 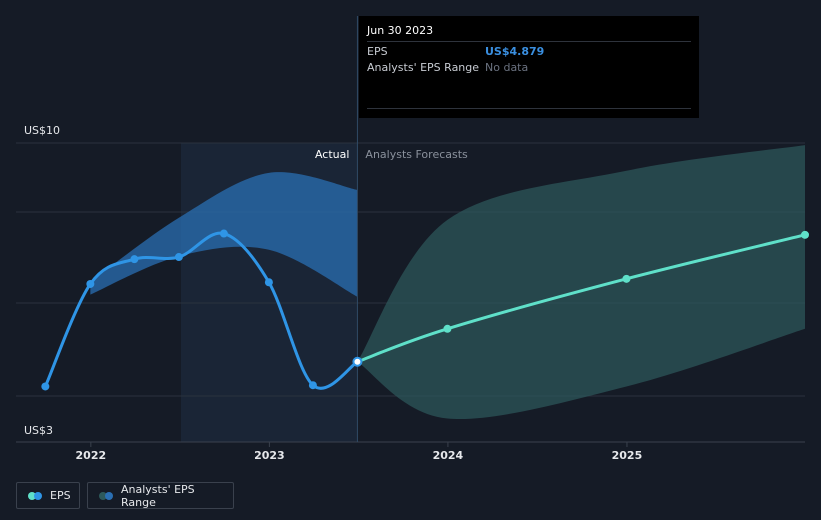 I want to click on x-tick-label-0: 2022, so click(x=91, y=455).